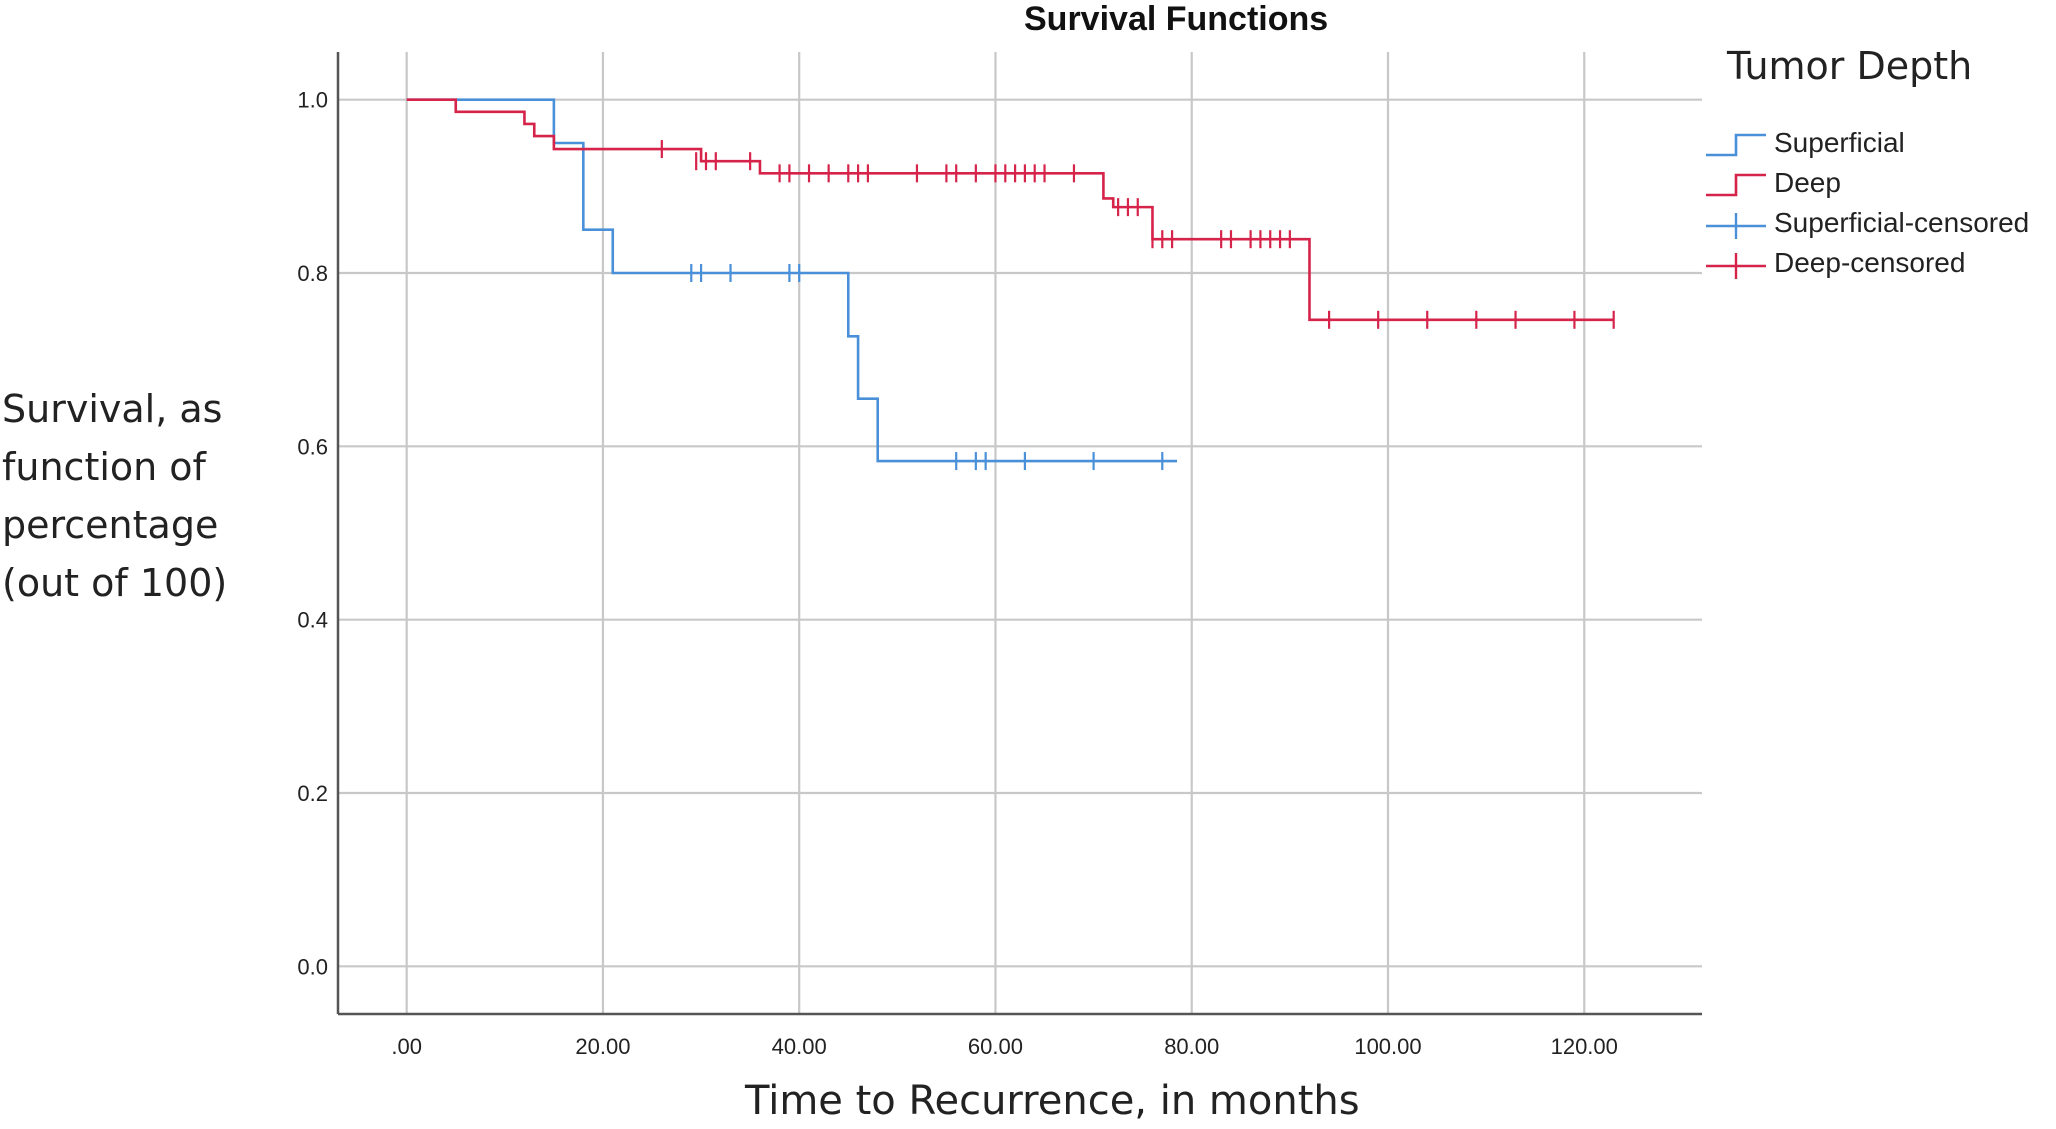 The width and height of the screenshot is (2056, 1129). What do you see at coordinates (1850, 66) in the screenshot?
I see `legend-title: Tumor Depth` at bounding box center [1850, 66].